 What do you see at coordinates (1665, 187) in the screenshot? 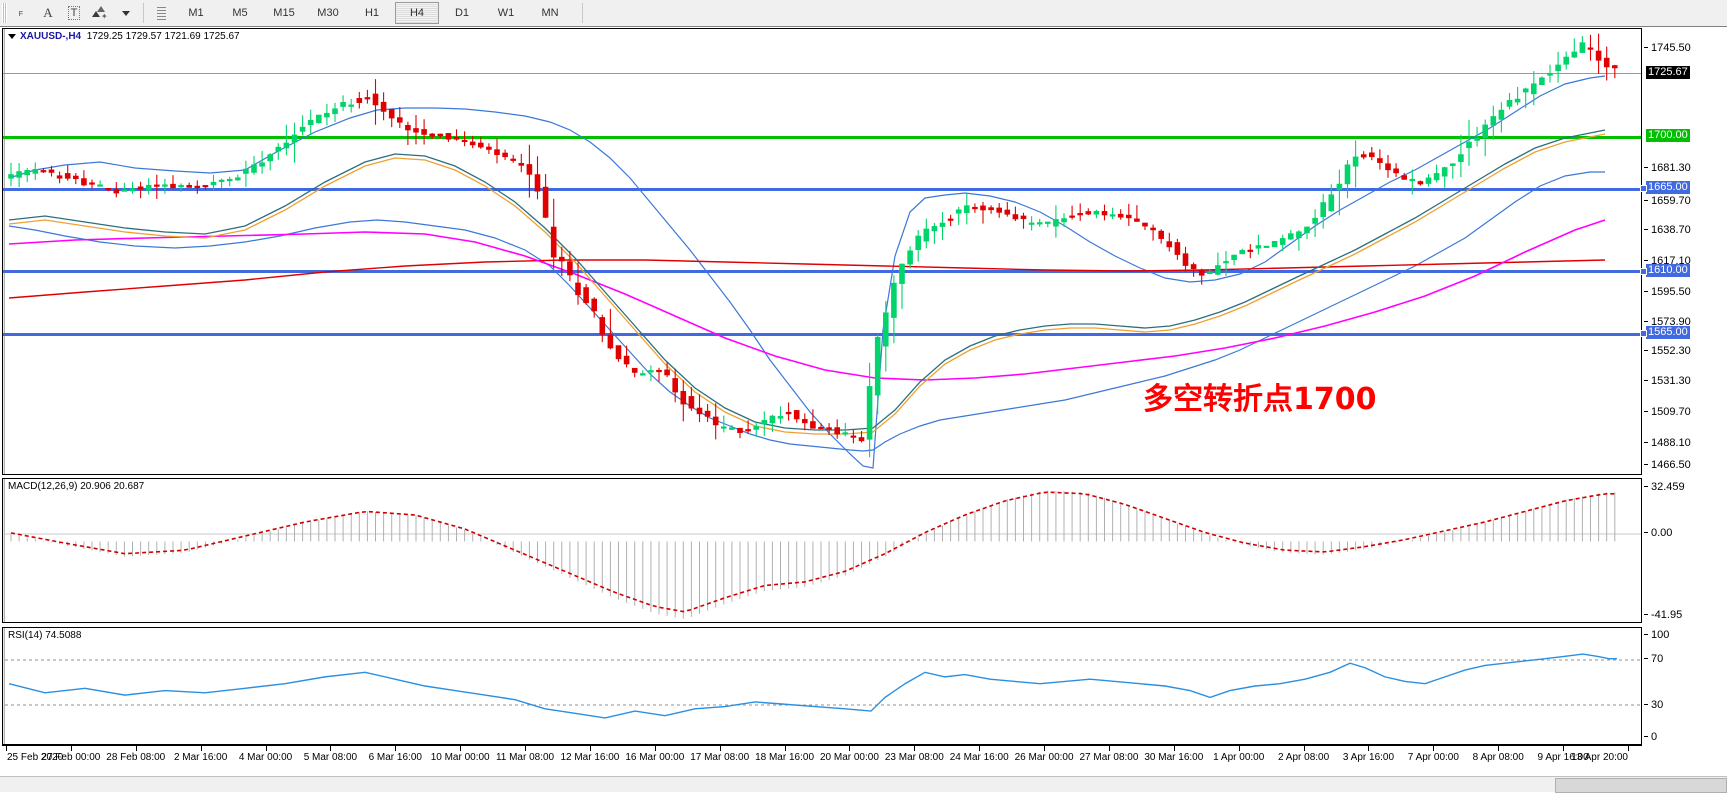
I see `level-label-1665: 1665.00` at bounding box center [1665, 187].